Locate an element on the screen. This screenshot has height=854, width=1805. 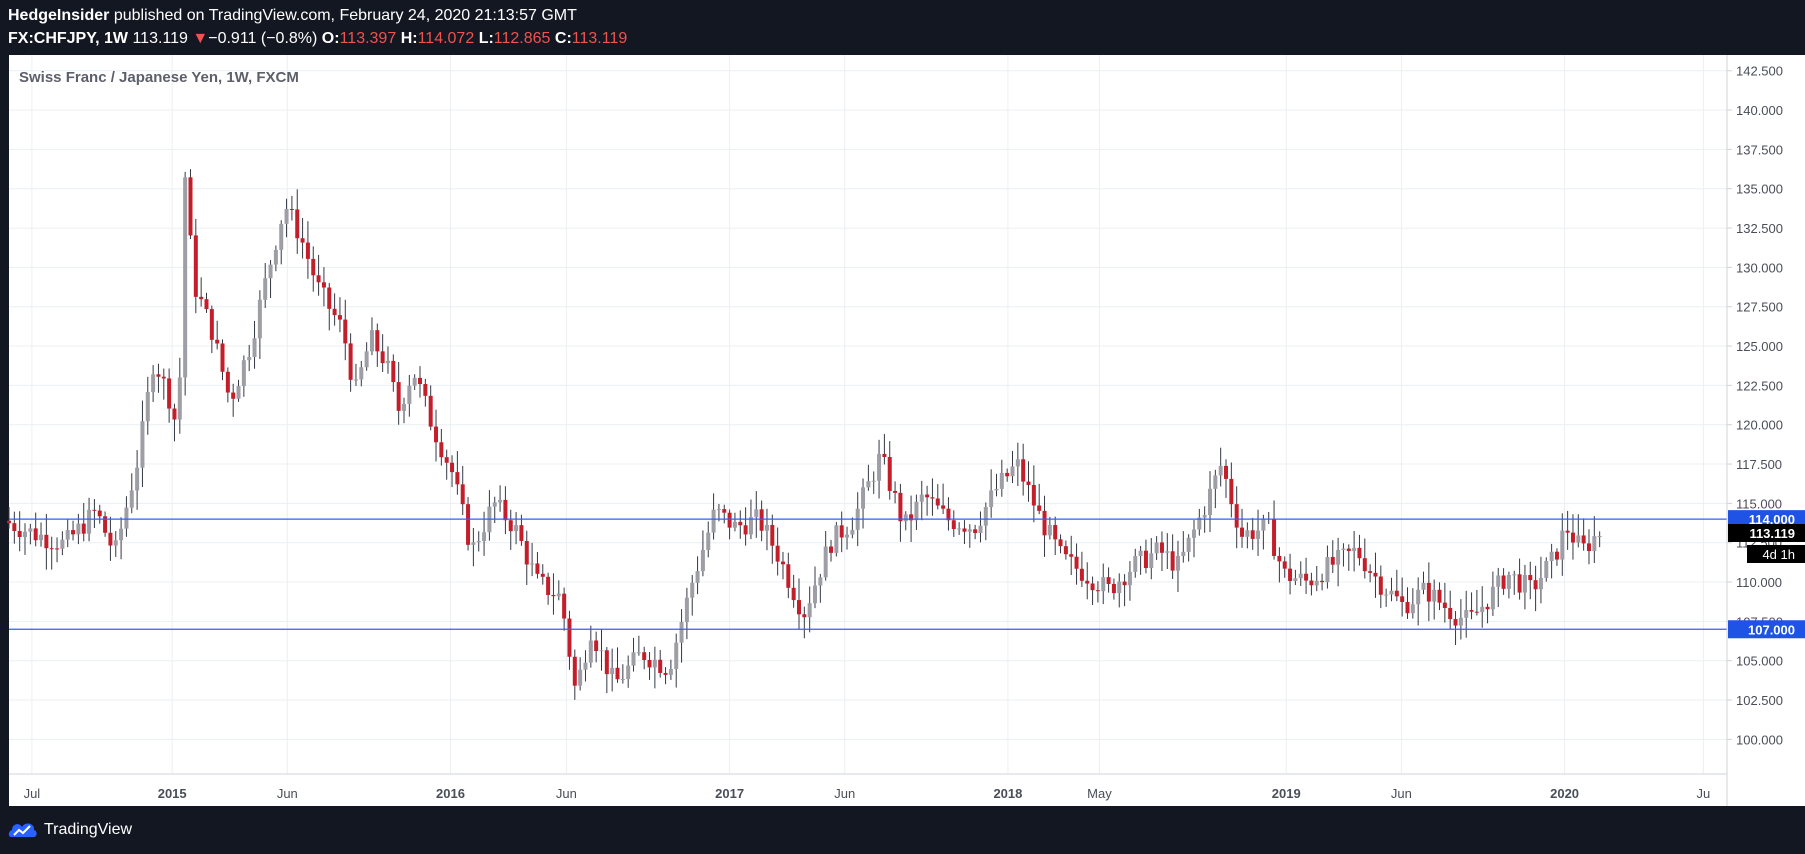
x-tick-label: 2015 is located at coordinates (172, 793).